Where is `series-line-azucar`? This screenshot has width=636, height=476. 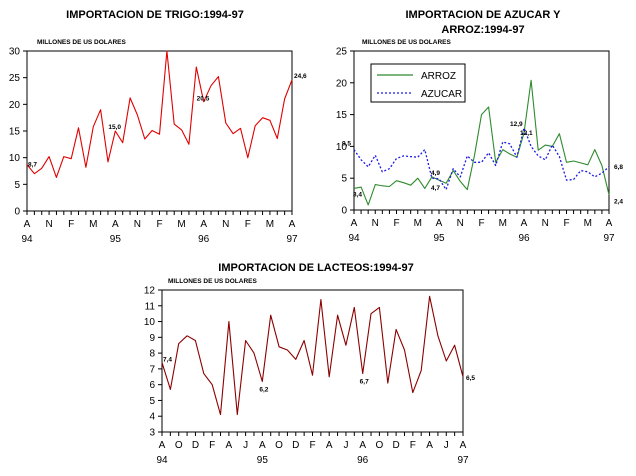
series-line-azucar is located at coordinates (481, 159).